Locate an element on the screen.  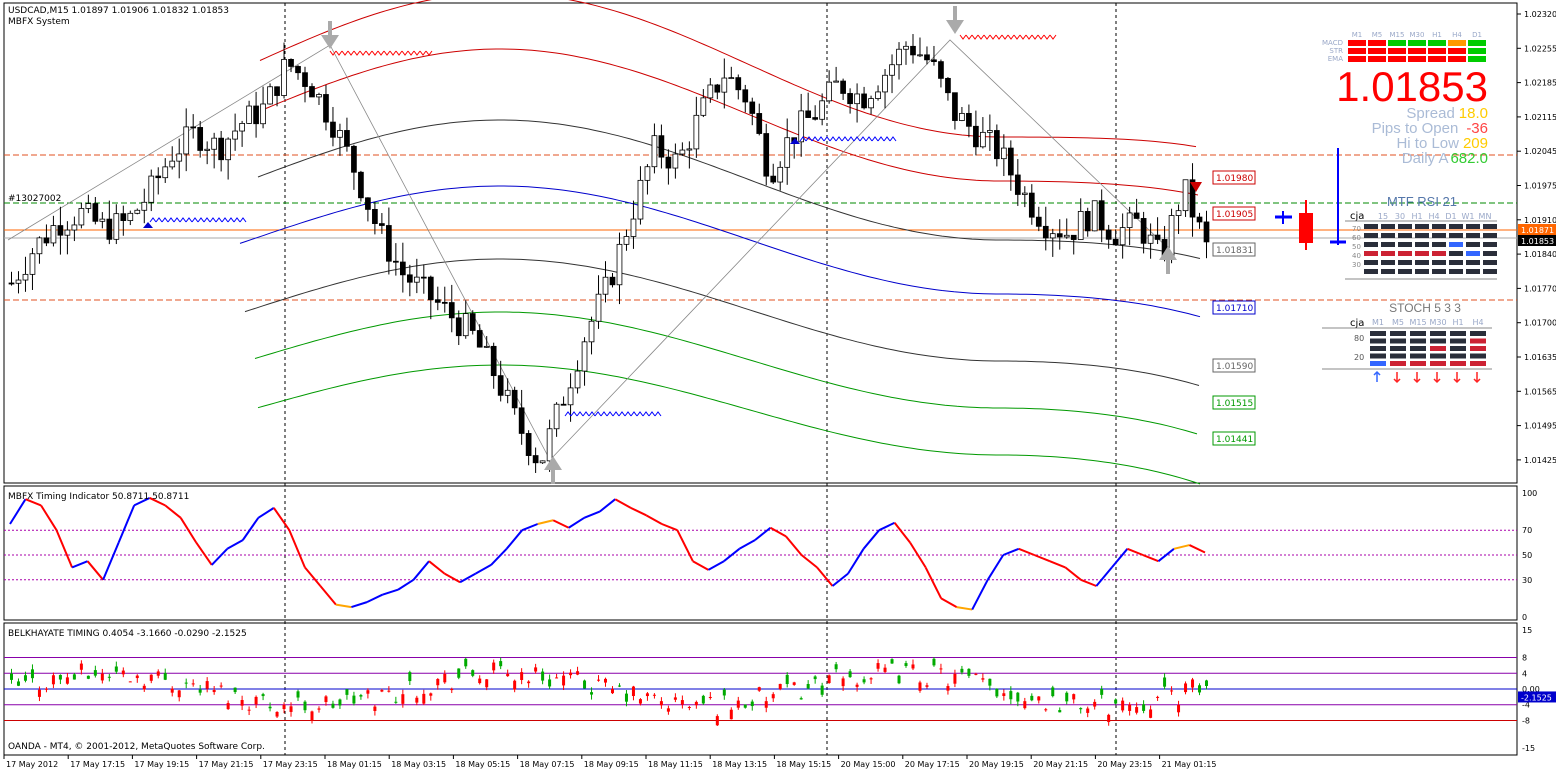
time-tick-label: 17 May 19:15 is located at coordinates (161, 764).